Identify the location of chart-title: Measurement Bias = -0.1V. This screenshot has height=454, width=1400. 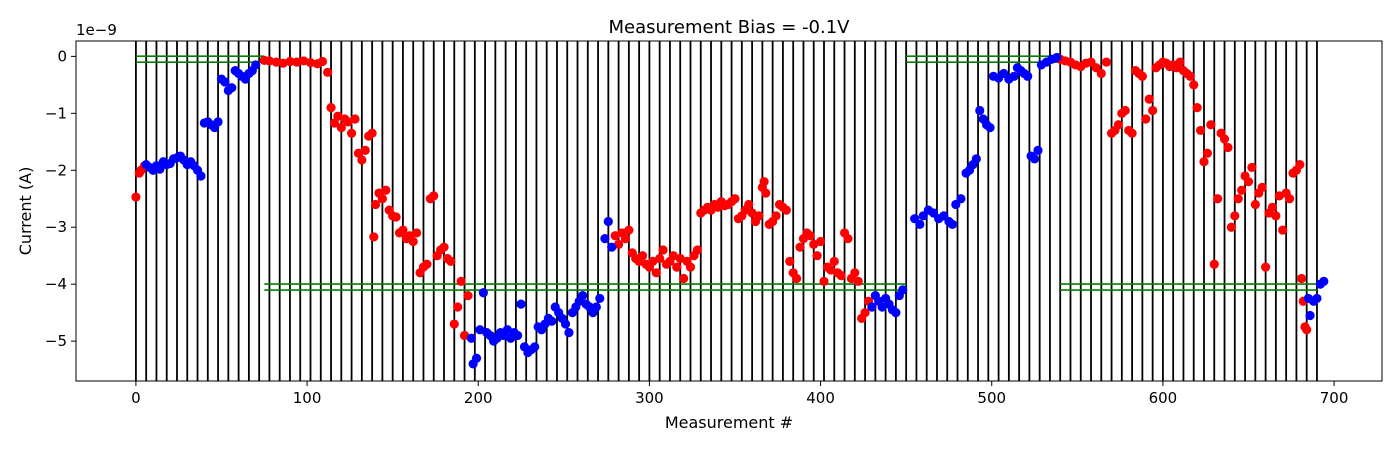
(729, 27).